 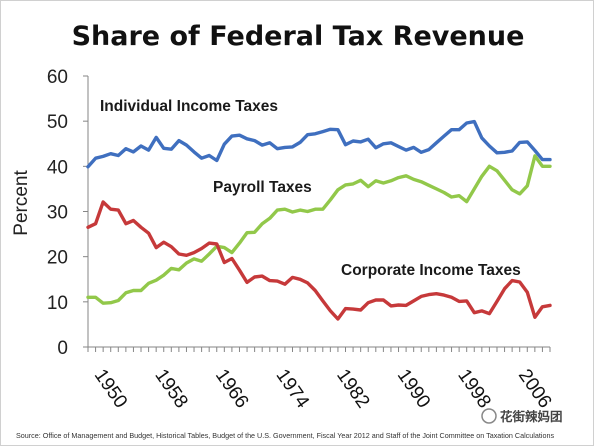 I want to click on x-tick-label: 1966, so click(x=231, y=389).